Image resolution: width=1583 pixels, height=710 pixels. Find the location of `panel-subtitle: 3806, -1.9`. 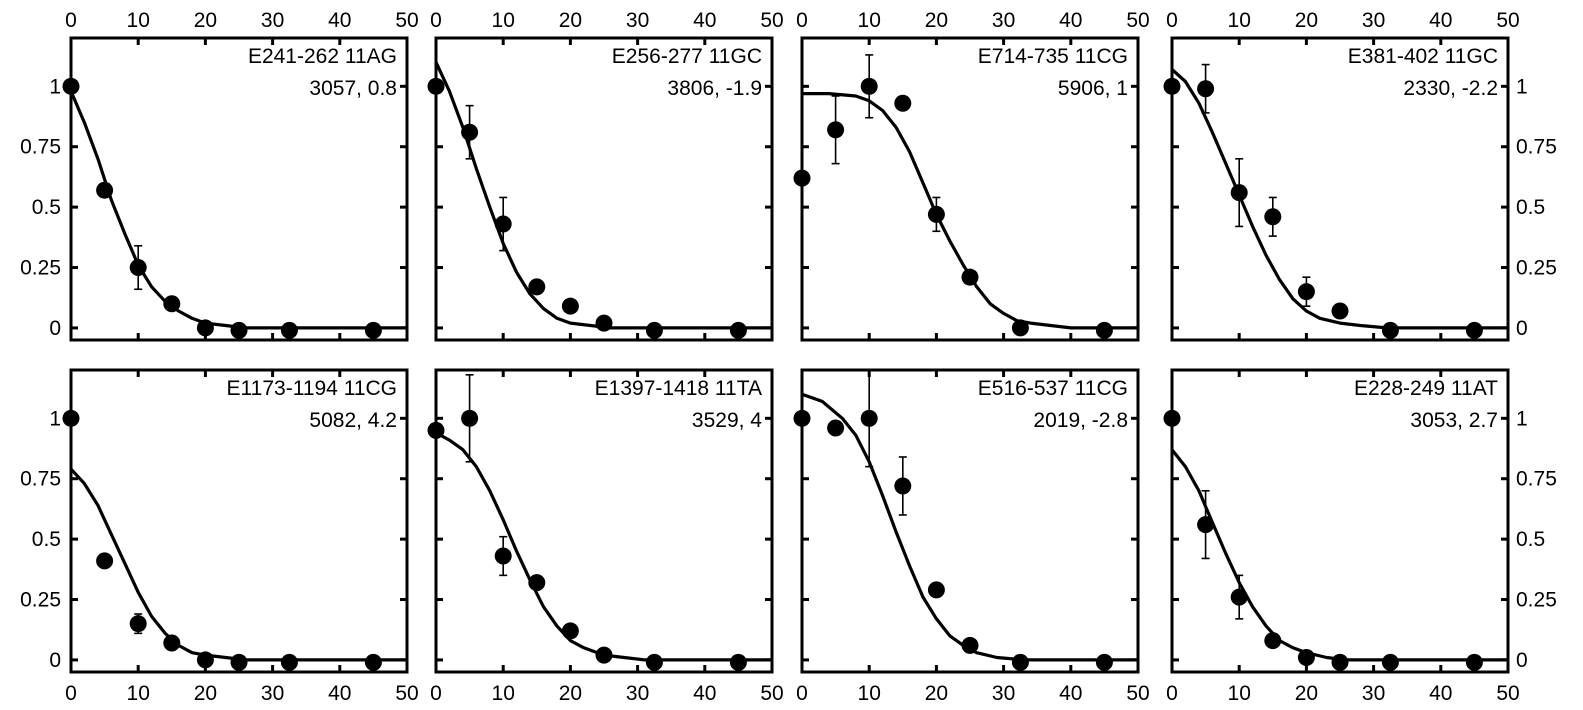

panel-subtitle: 3806, -1.9 is located at coordinates (714, 88).